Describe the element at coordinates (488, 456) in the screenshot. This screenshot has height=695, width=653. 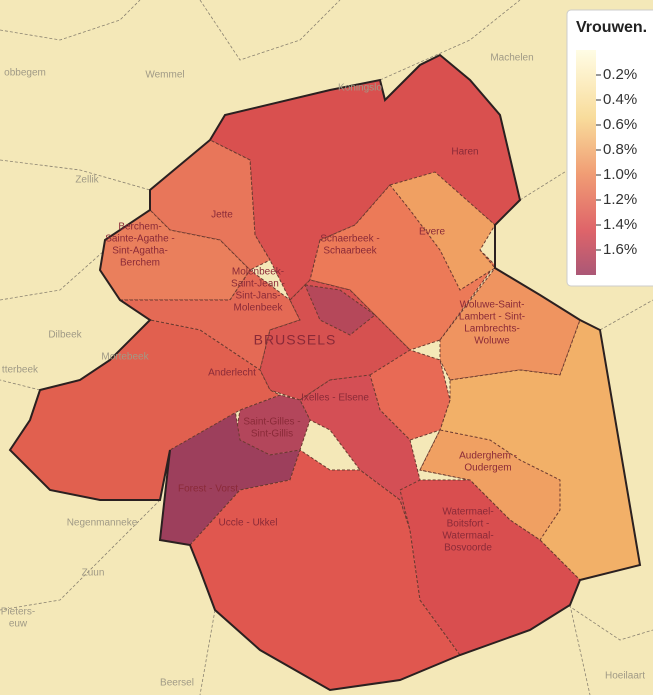
I see `district-label: Auderghem -` at that location.